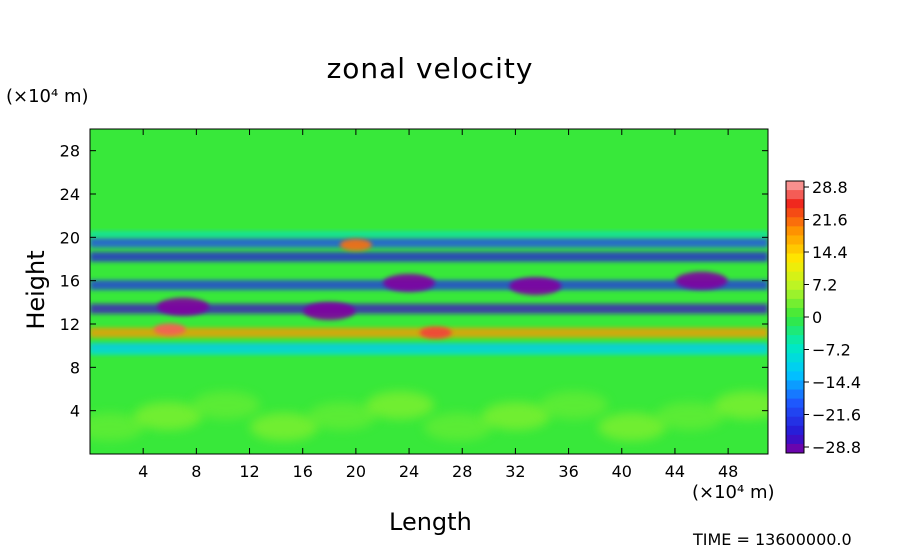 This screenshot has height=549, width=904. What do you see at coordinates (675, 471) in the screenshot?
I see `x-tick-label: 44` at bounding box center [675, 471].